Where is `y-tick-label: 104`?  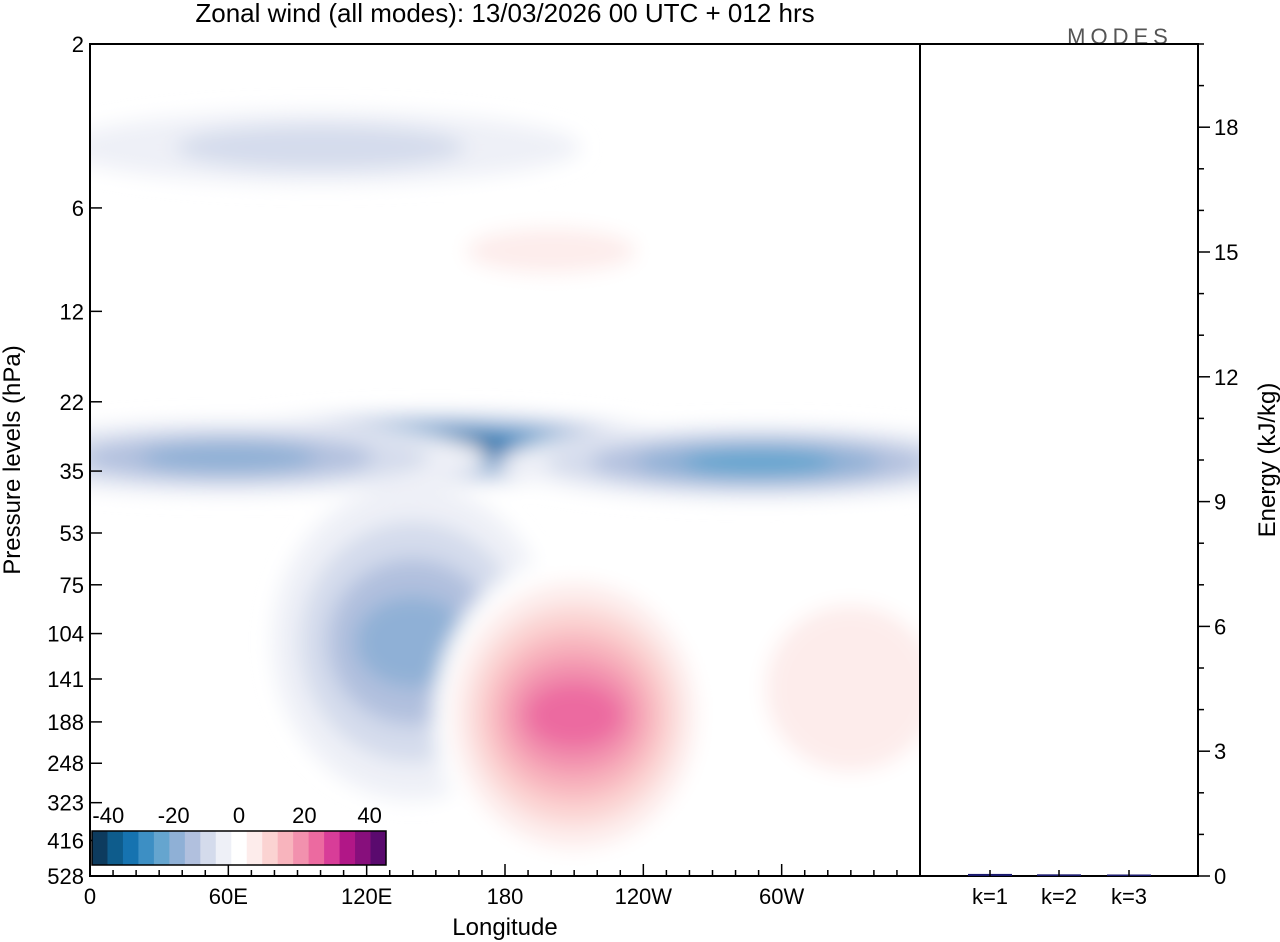
y-tick-label: 104 is located at coordinates (65, 634).